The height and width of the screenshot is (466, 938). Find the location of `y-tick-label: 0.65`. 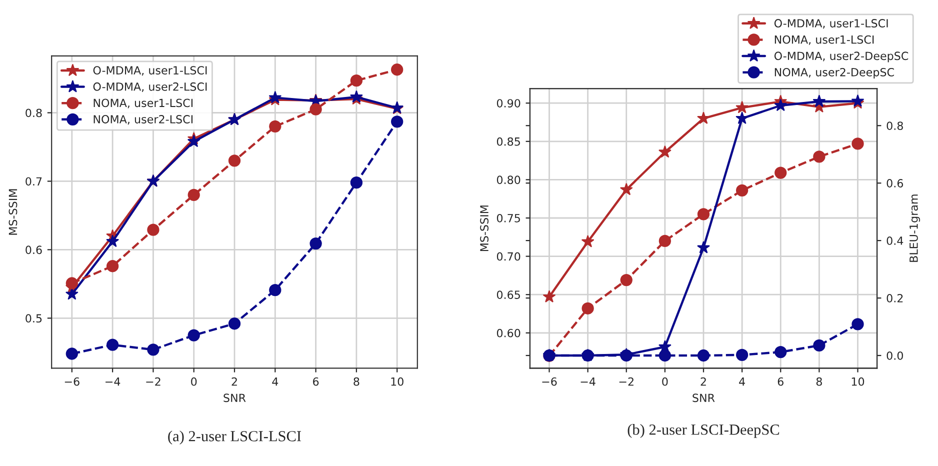

y-tick-label: 0.65 is located at coordinates (508, 294).